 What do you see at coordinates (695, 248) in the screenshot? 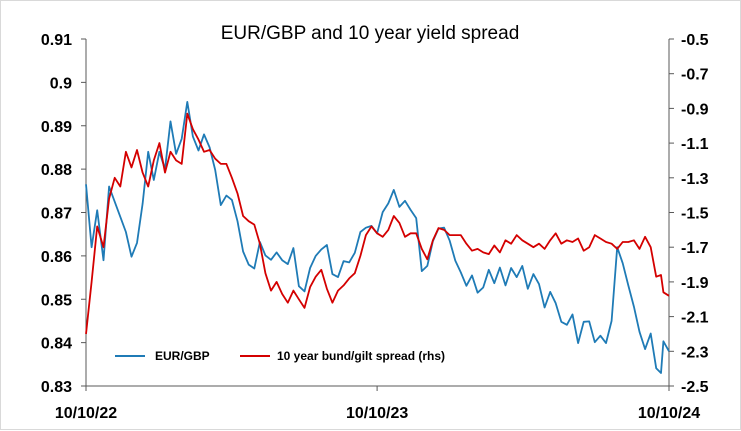
I see `right-axis-tick-label: -1.7` at bounding box center [695, 248].